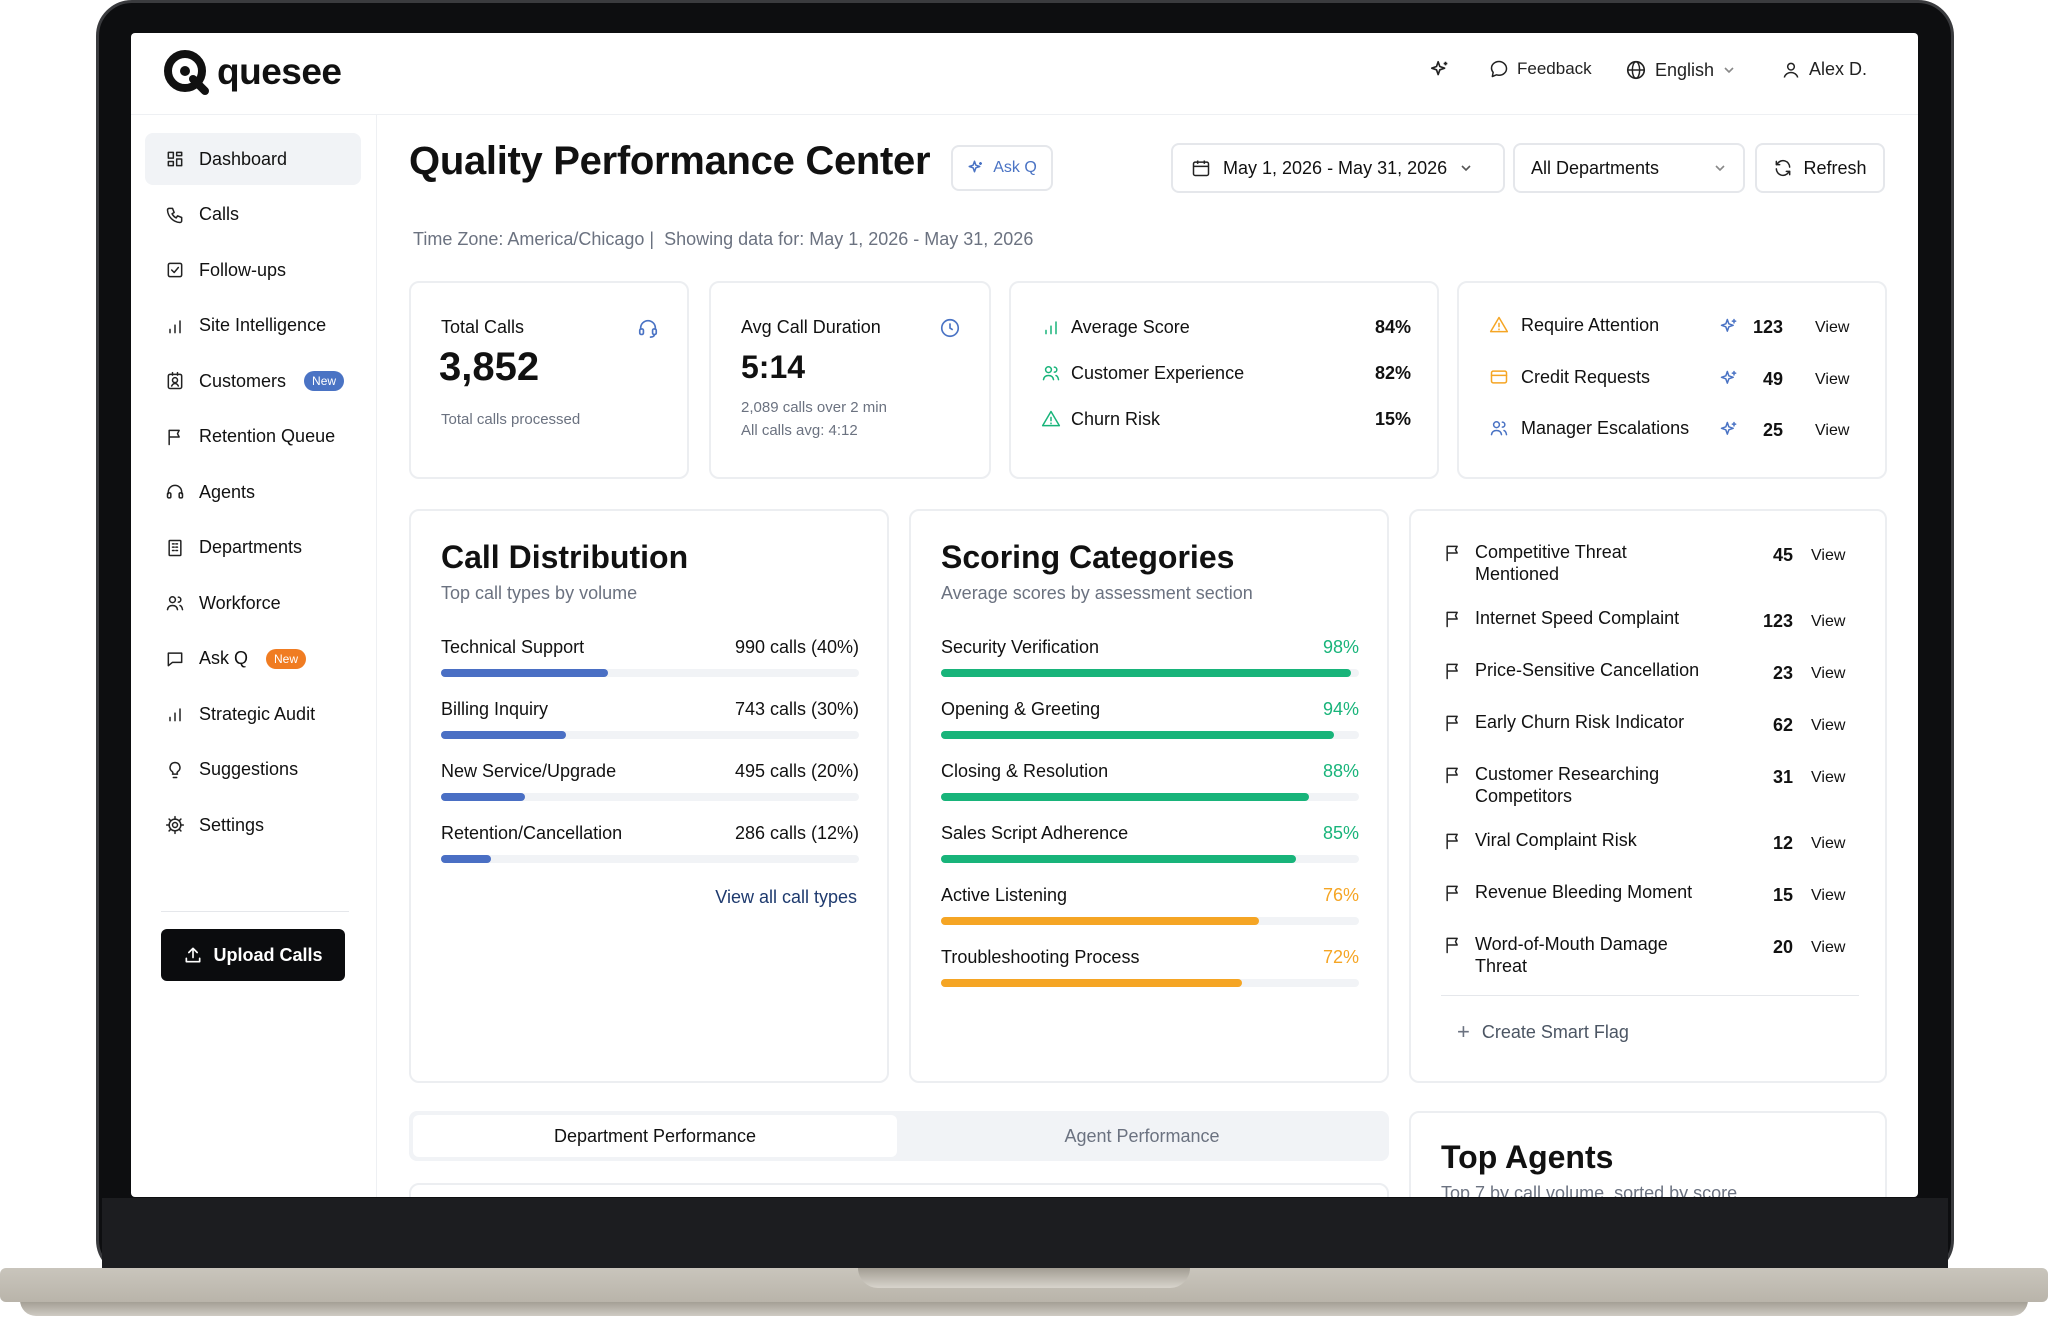  What do you see at coordinates (1653, 785) in the screenshot?
I see `smart-flag-row: Customer Researching Competitors 31 View` at bounding box center [1653, 785].